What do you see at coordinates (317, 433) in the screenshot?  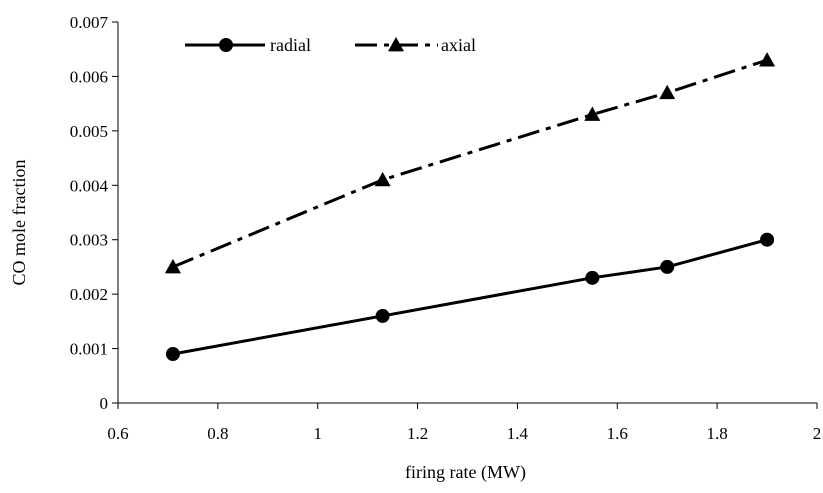 I see `x-tick-label: 1` at bounding box center [317, 433].